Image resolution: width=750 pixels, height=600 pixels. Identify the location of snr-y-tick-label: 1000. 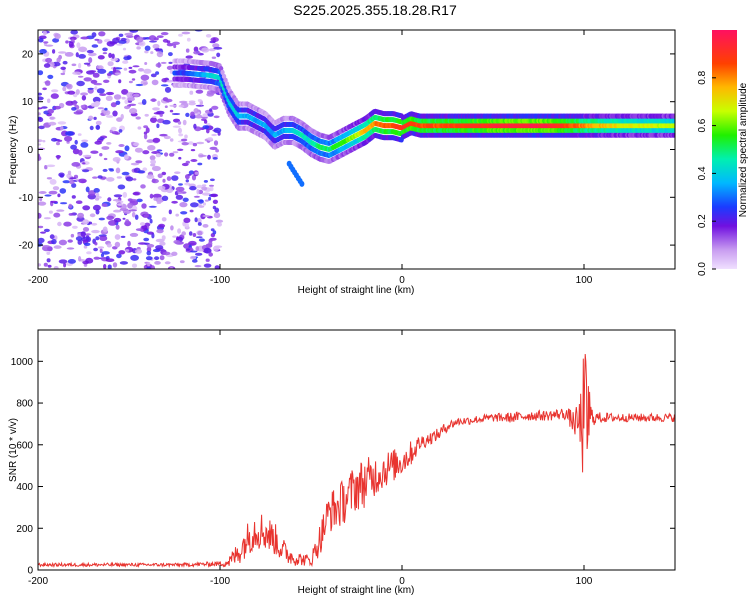
(22, 362).